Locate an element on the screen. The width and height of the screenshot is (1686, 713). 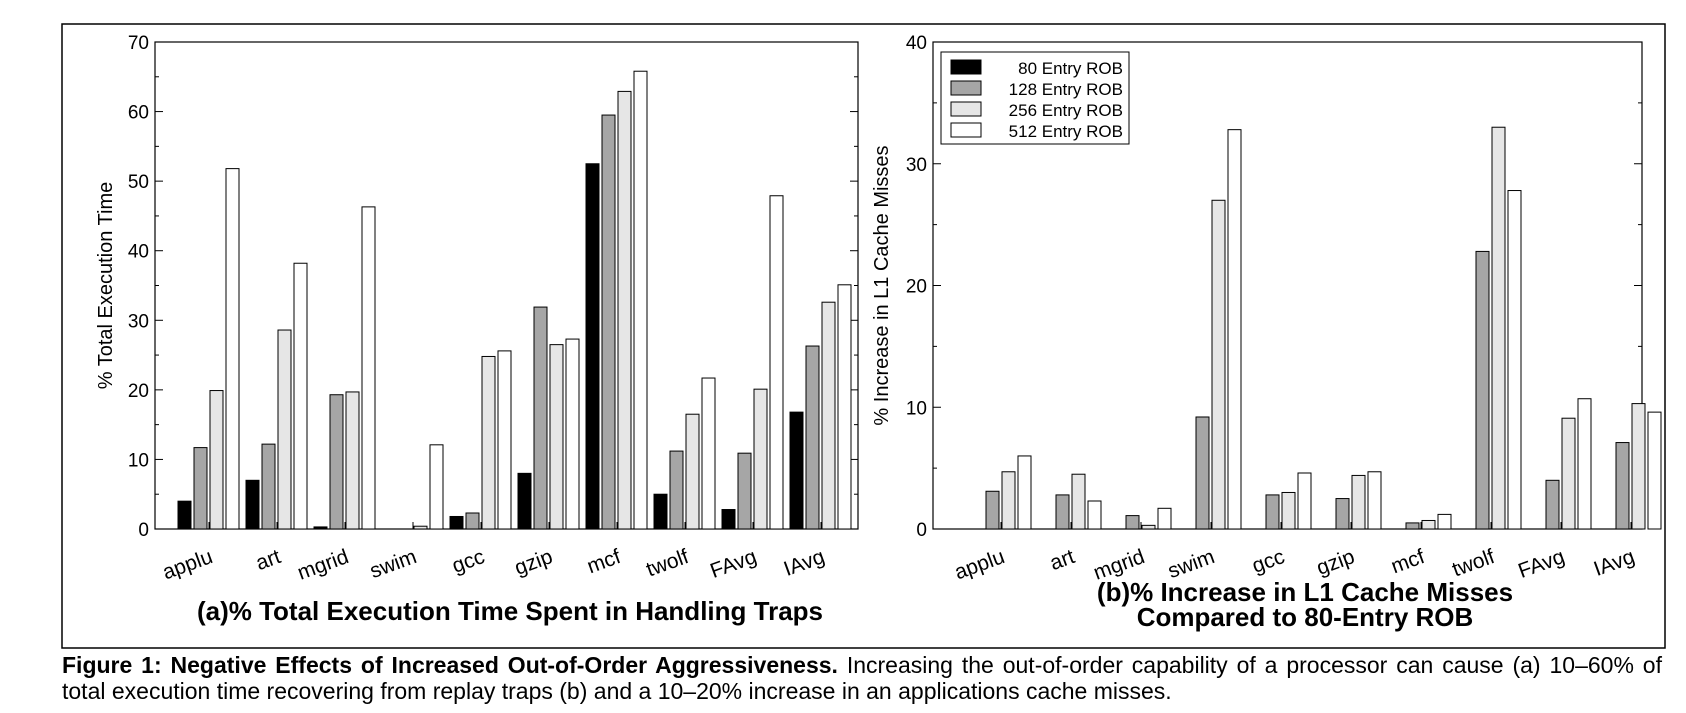
y-tick-label: 60 is located at coordinates (138, 113).